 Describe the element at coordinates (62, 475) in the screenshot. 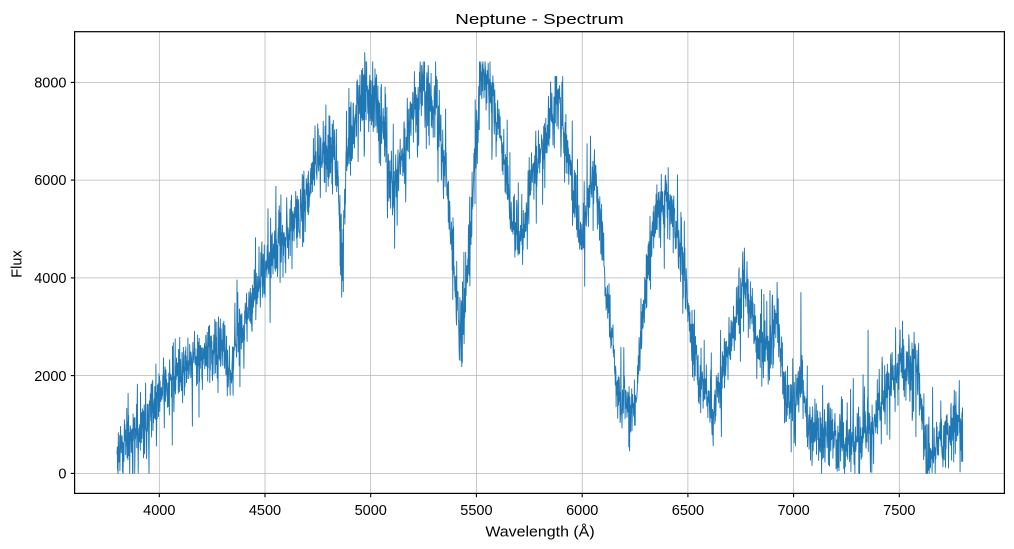

I see `svg-text: 0` at that location.